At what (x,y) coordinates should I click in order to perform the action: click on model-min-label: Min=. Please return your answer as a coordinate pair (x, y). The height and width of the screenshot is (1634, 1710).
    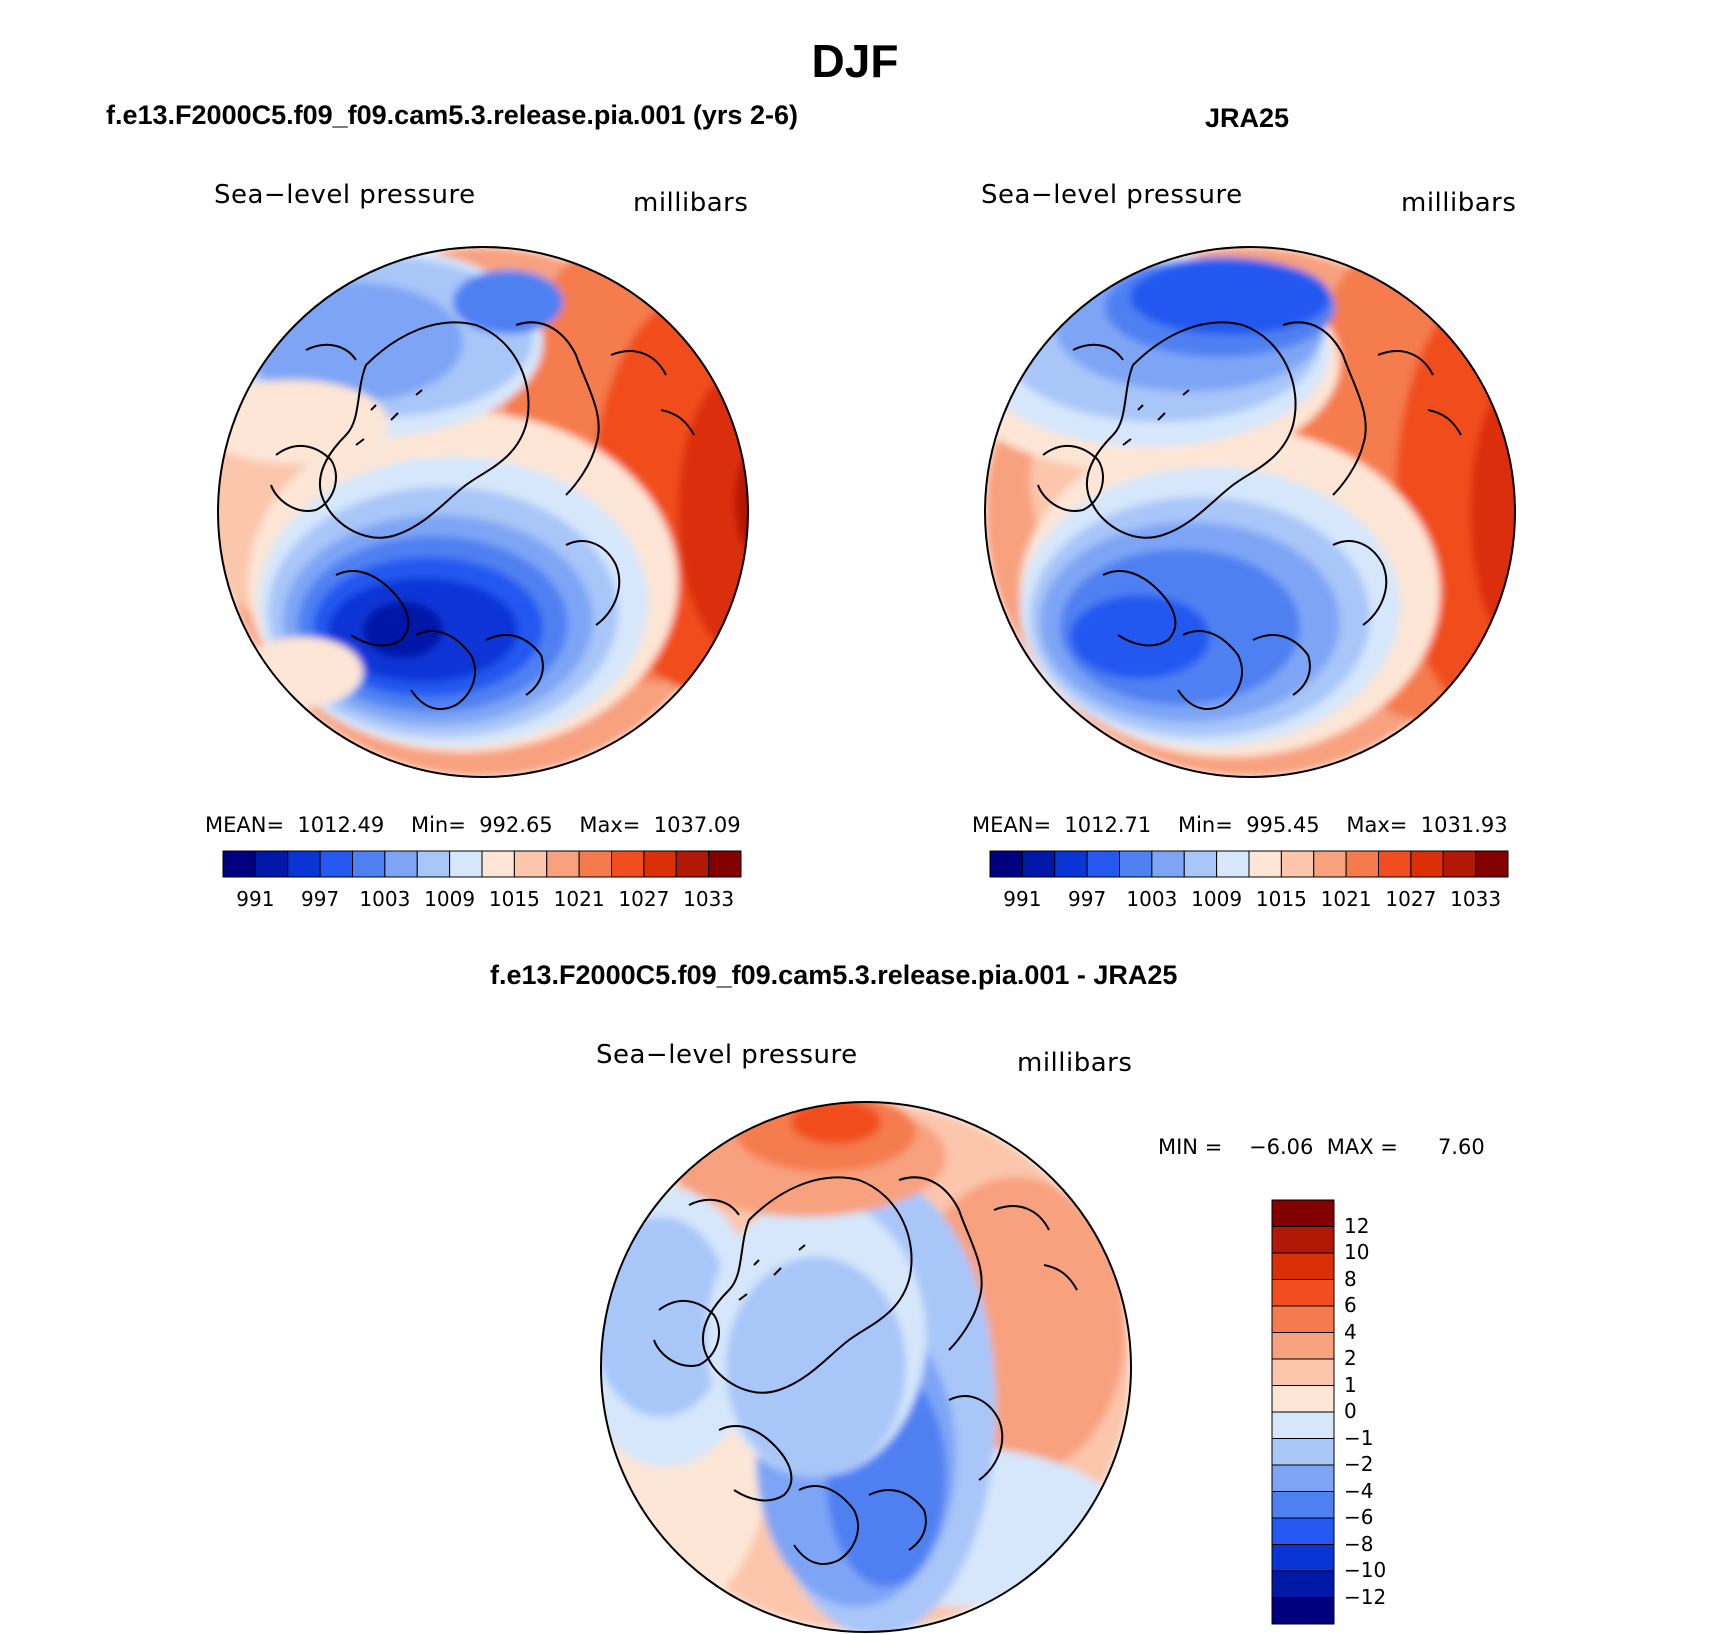
    Looking at the image, I should click on (438, 825).